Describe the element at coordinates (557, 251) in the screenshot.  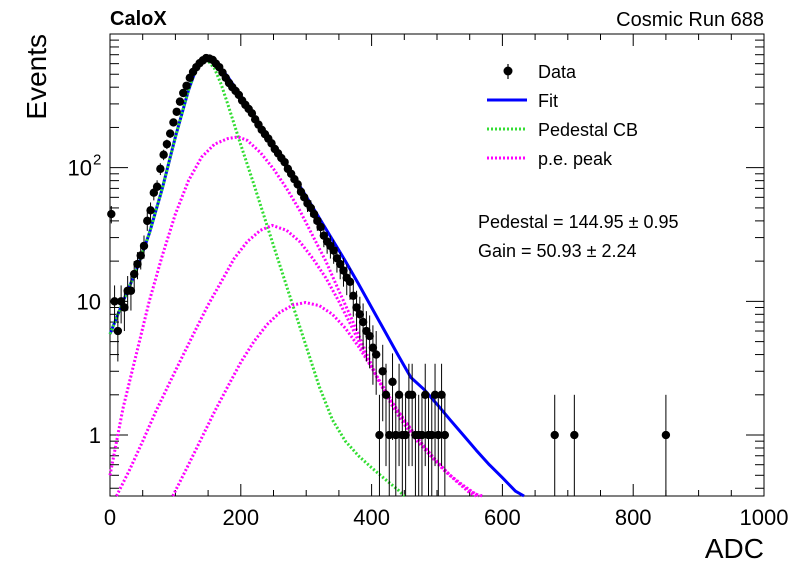
I see `stat-gain: Gain = 50.93 ± 2.24` at that location.